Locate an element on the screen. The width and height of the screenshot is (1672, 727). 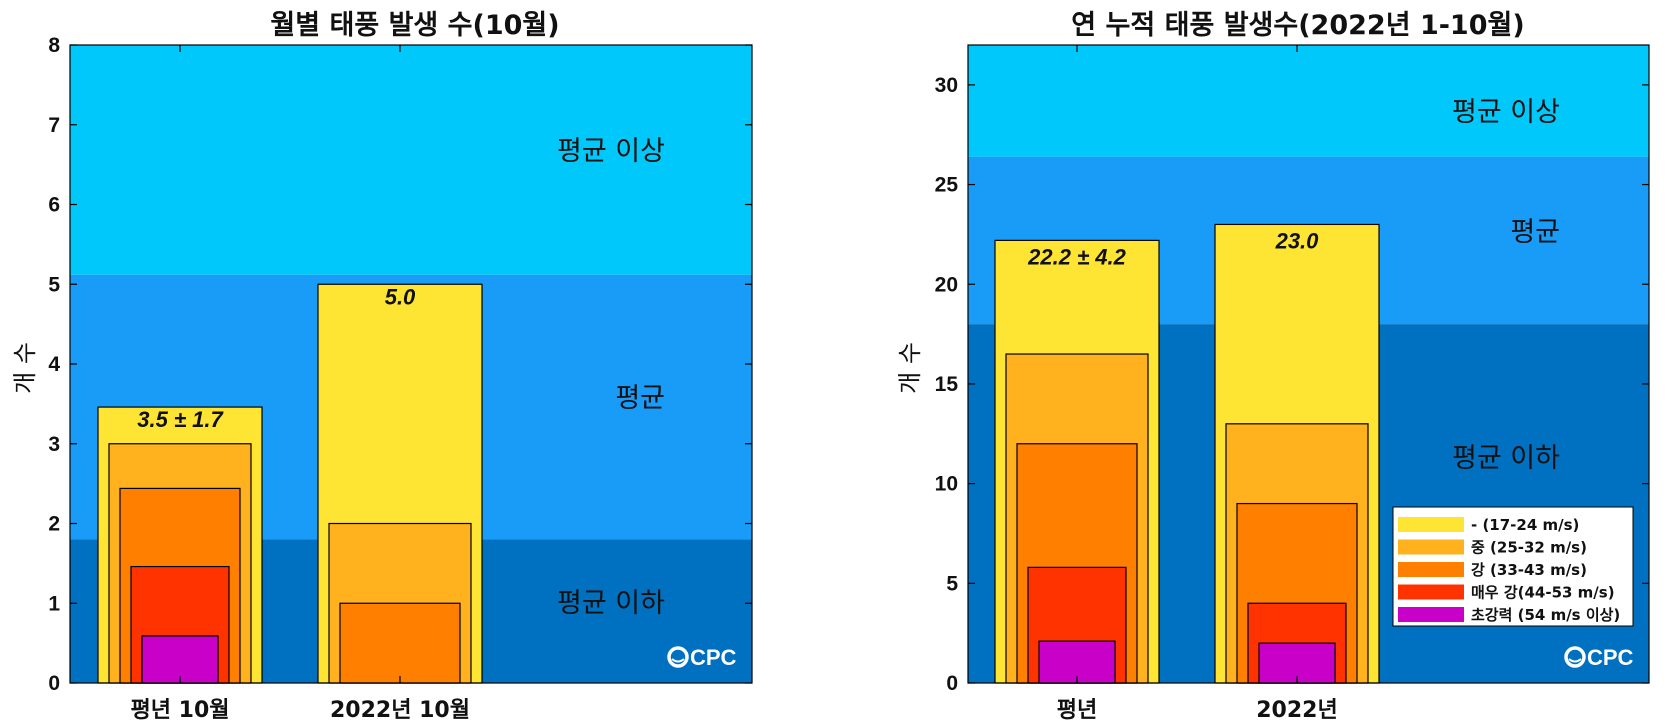
chart-title: 연 누적 태풍 발생수(2022년 1-10월) is located at coordinates (1297, 25).